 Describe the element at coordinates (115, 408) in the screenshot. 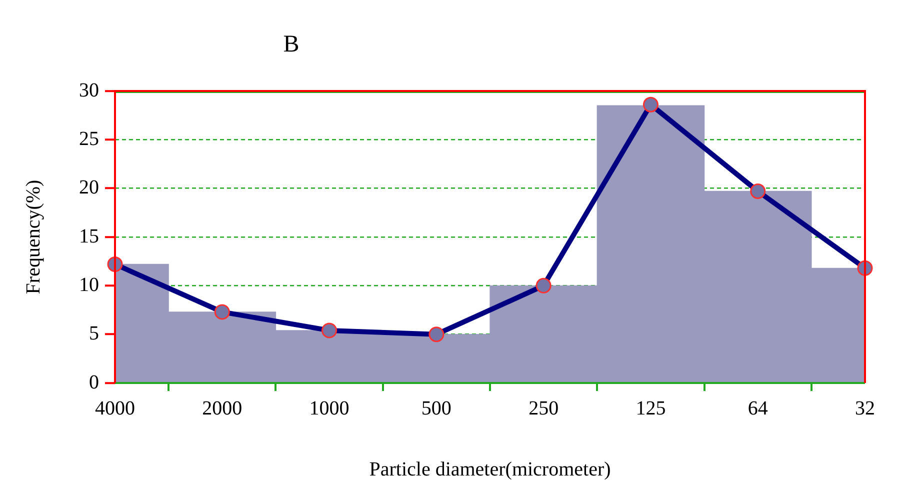

I see `x-tick-label: 4000` at that location.